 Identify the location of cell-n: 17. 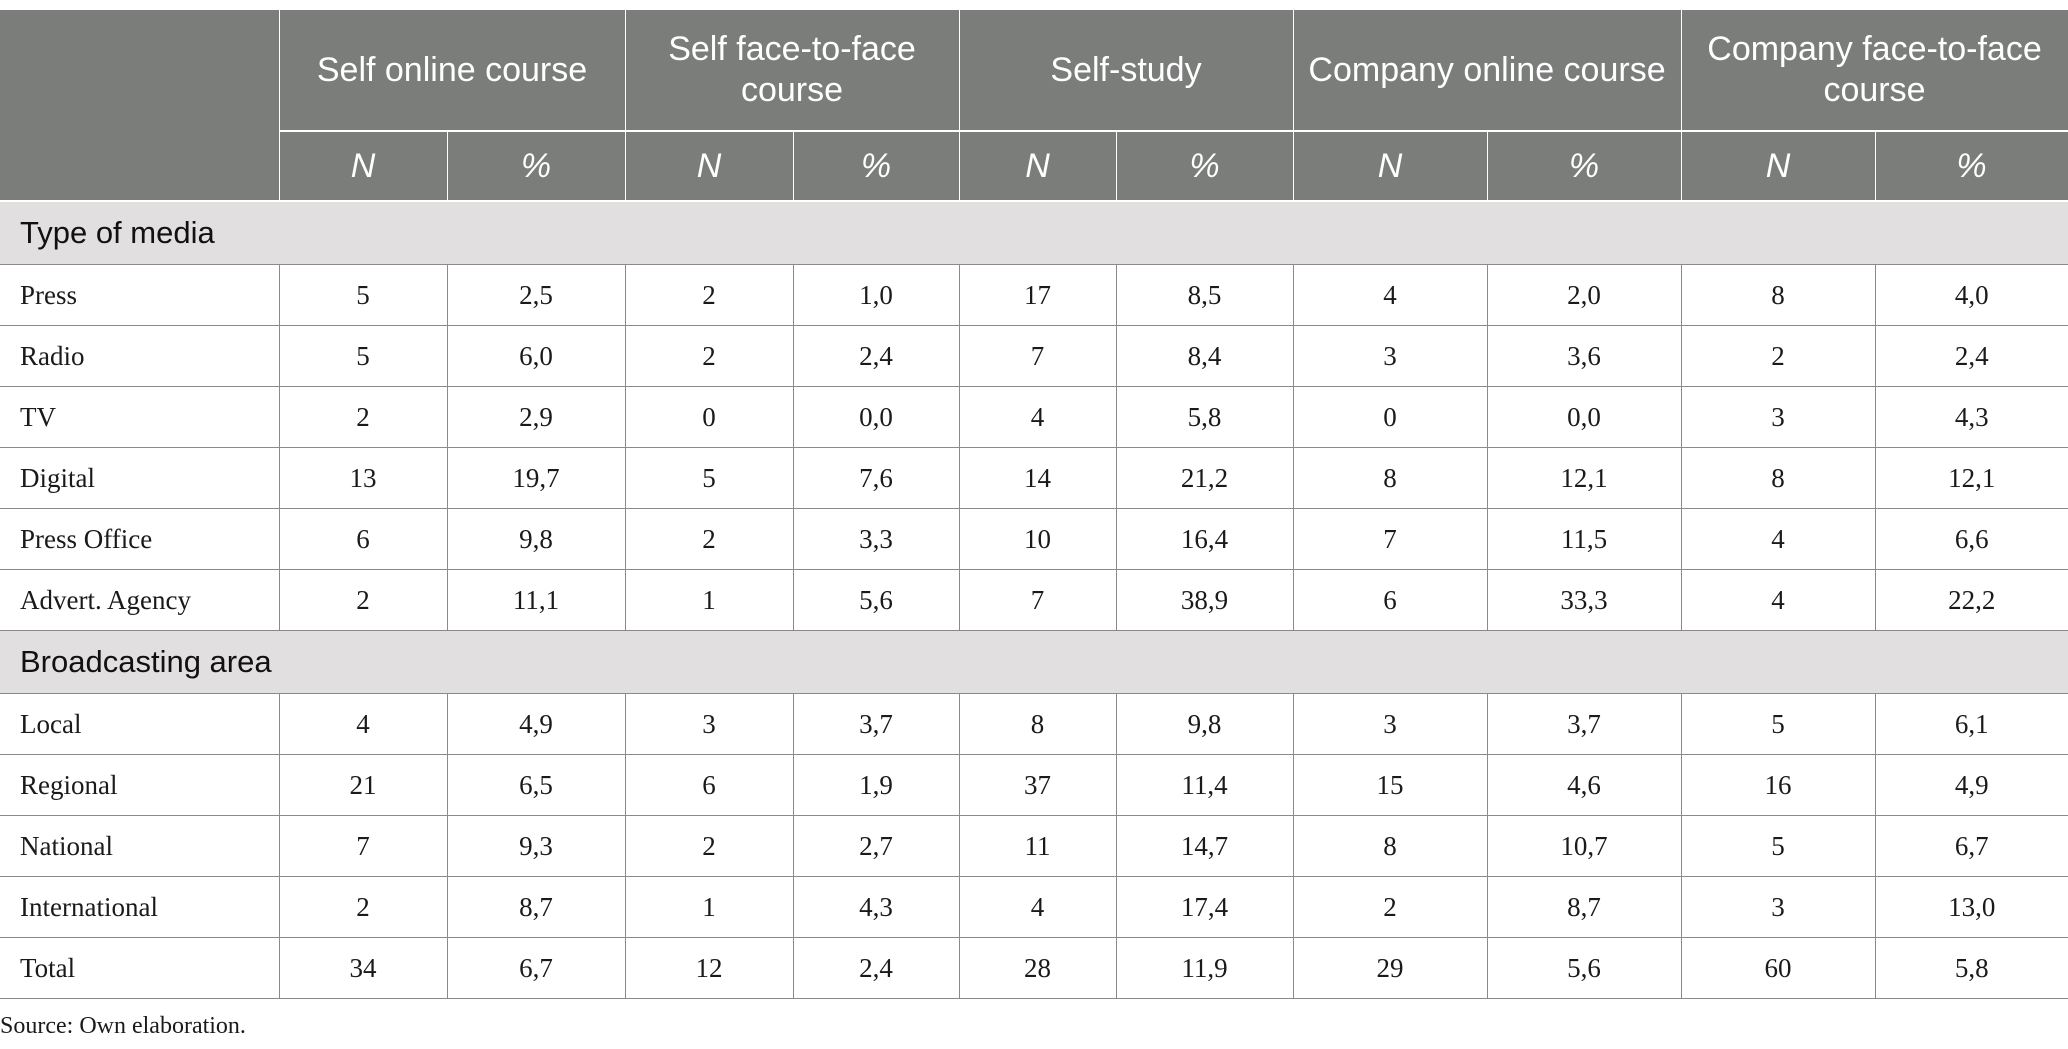
(1037, 295).